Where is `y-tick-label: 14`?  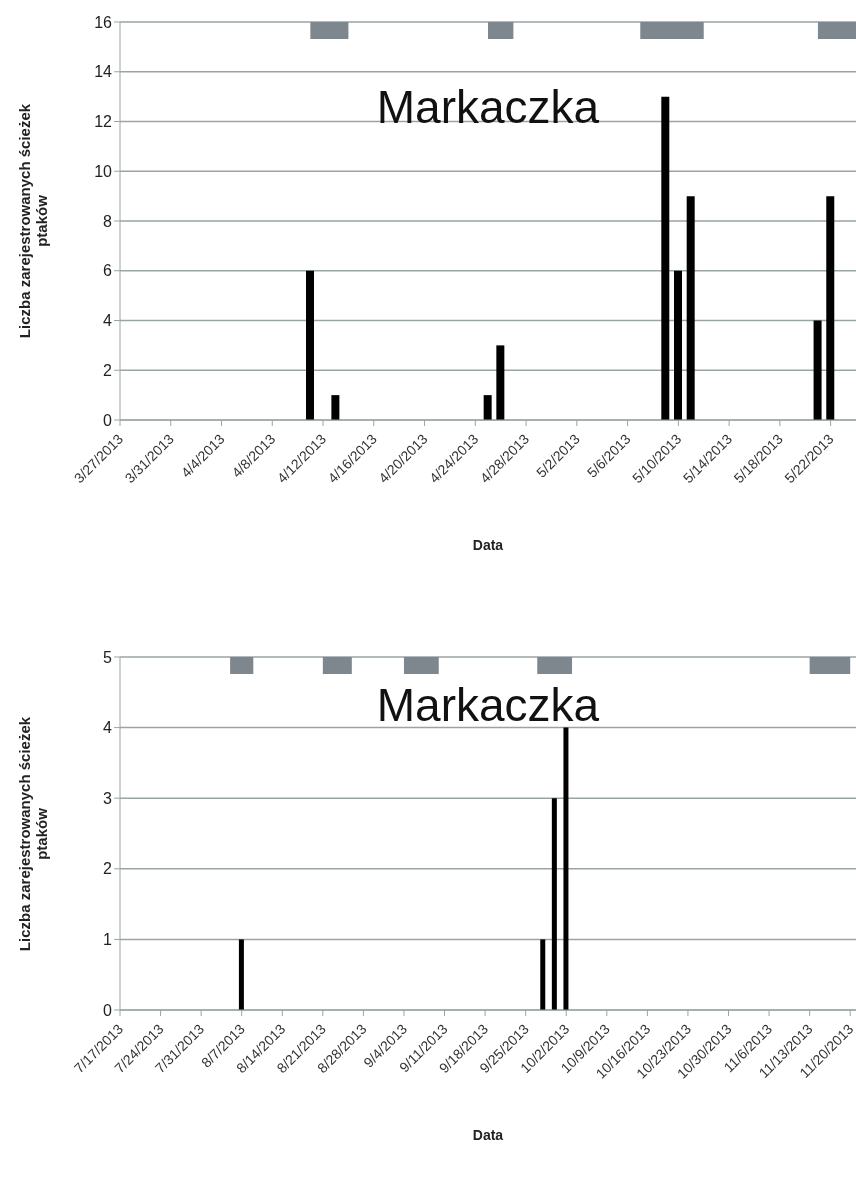 y-tick-label: 14 is located at coordinates (103, 72).